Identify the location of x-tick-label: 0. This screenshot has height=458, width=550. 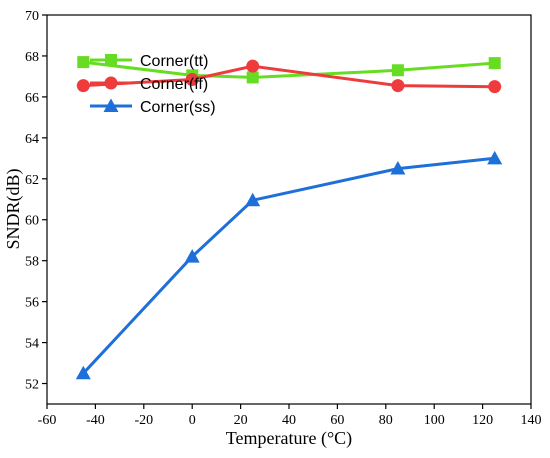
(192, 420).